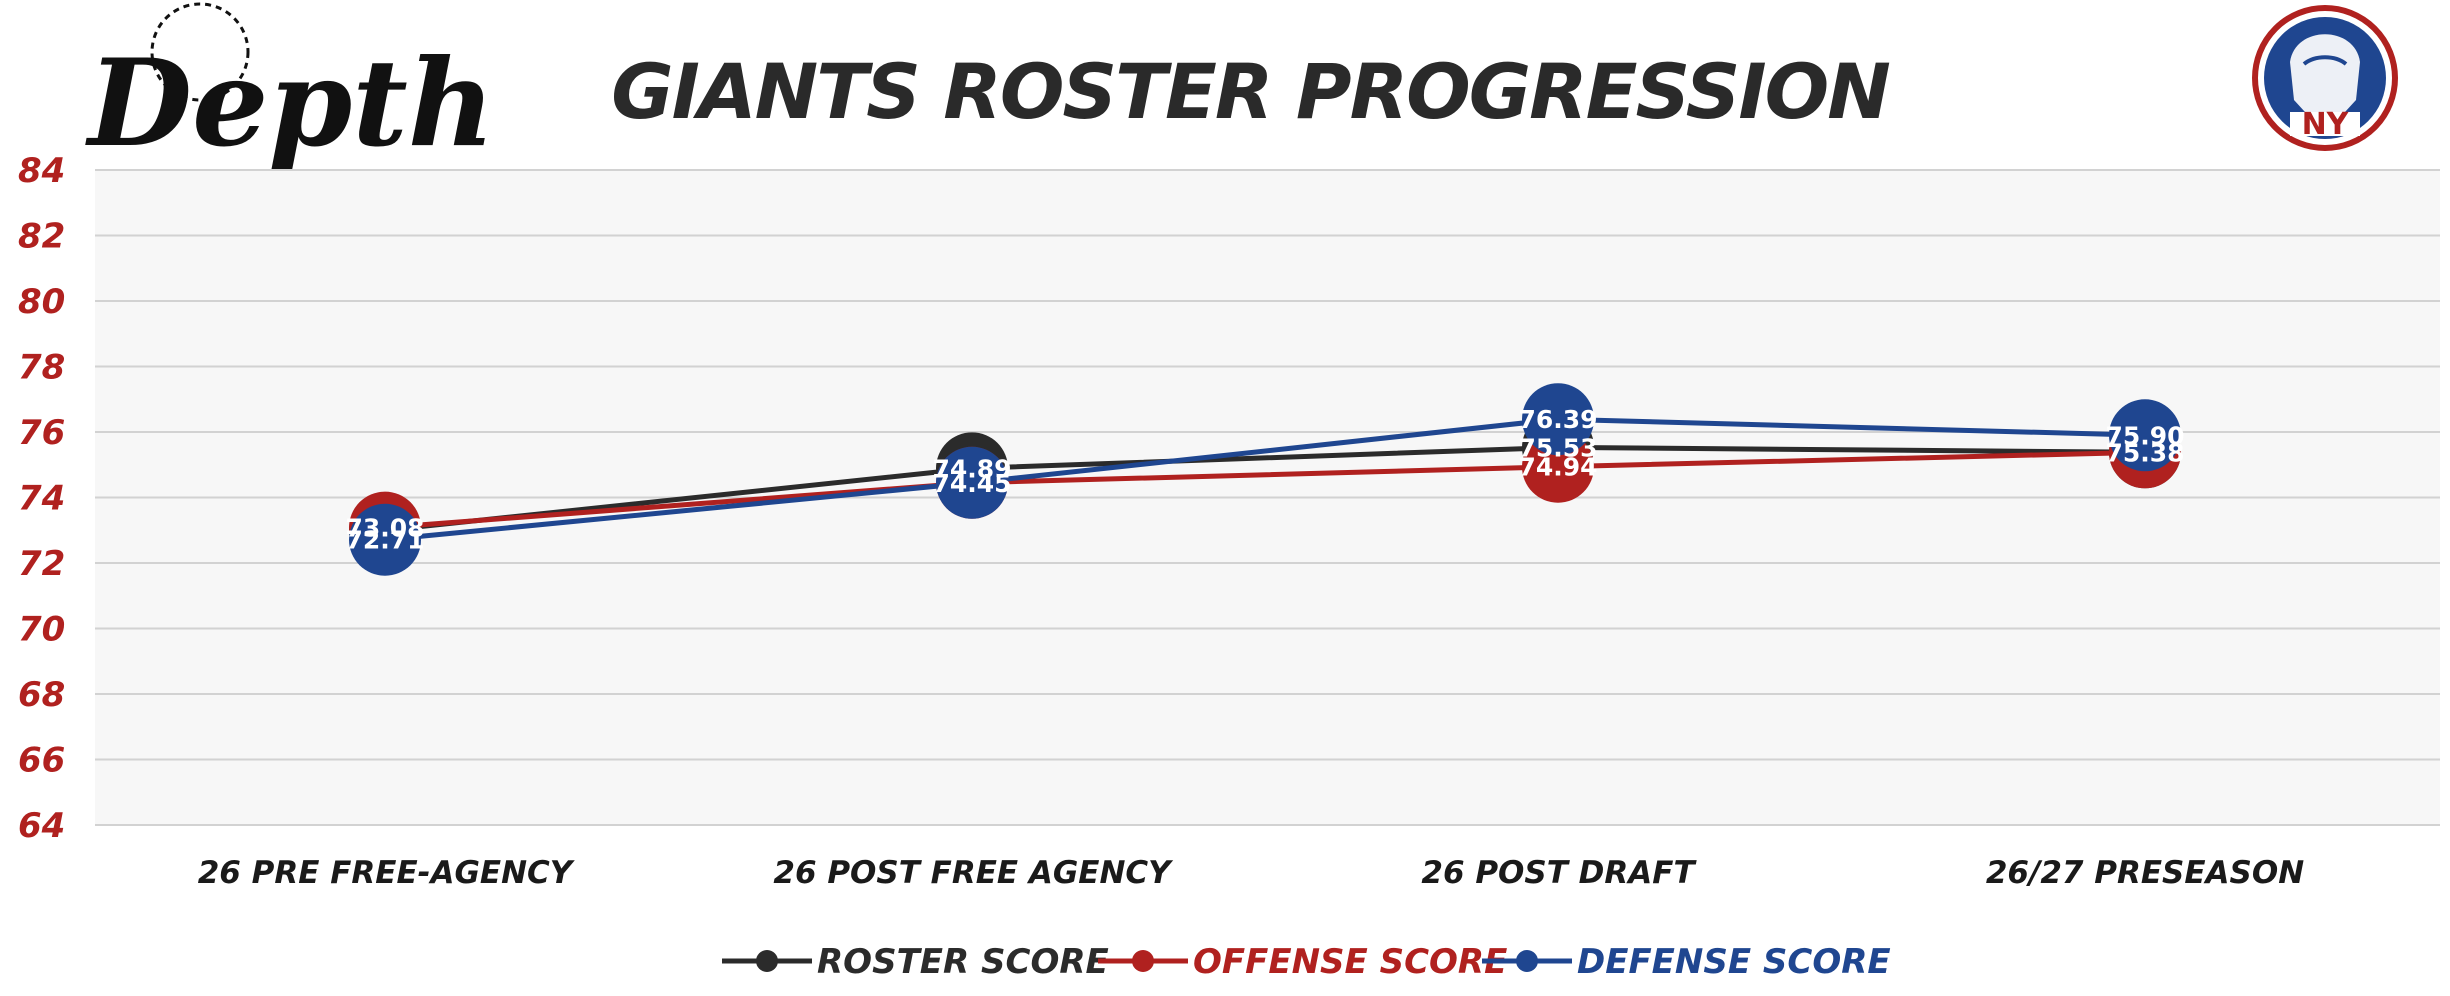 This screenshot has height=996, width=2450. Describe the element at coordinates (41, 761) in the screenshot. I see `y-tick-label: 66` at that location.